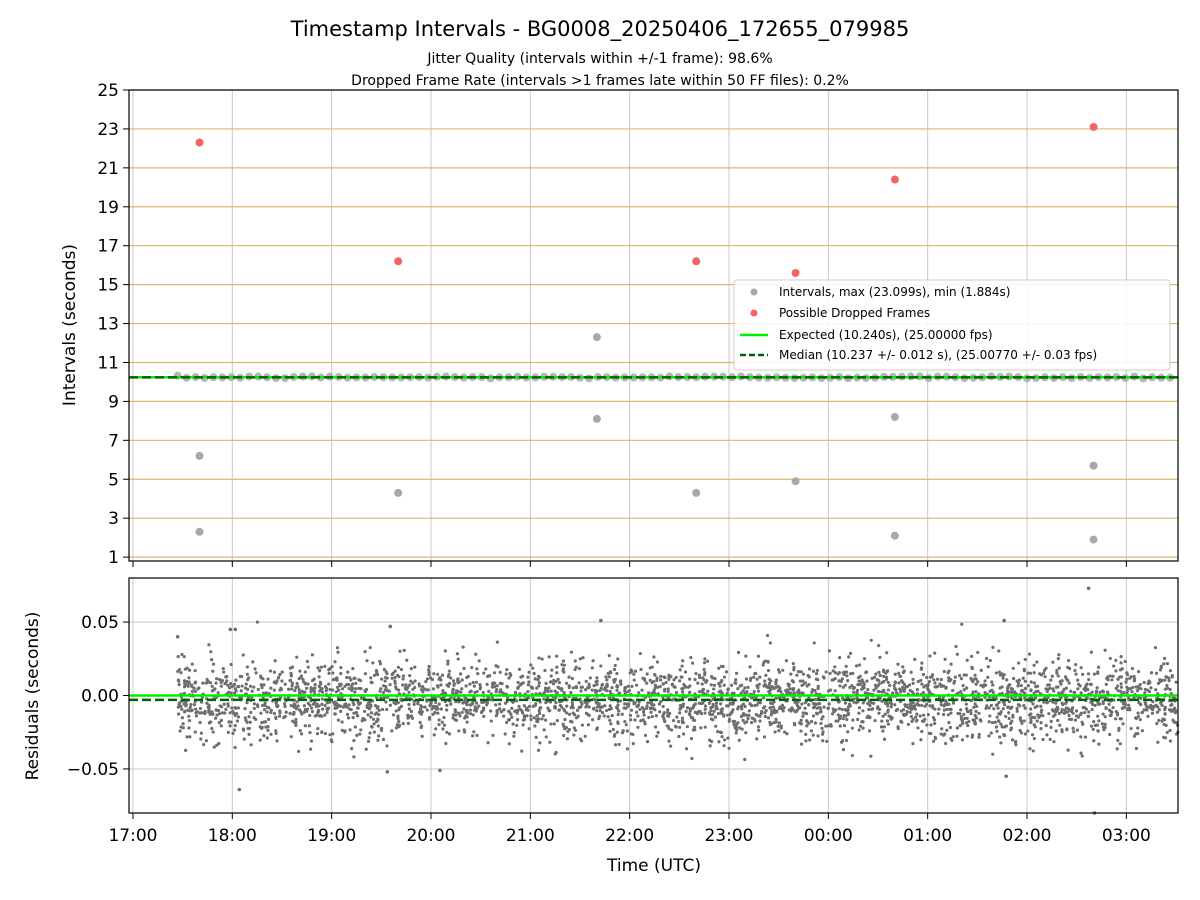  Describe the element at coordinates (854, 313) in the screenshot. I see `legend-label: Possible Dropped Frames` at that location.